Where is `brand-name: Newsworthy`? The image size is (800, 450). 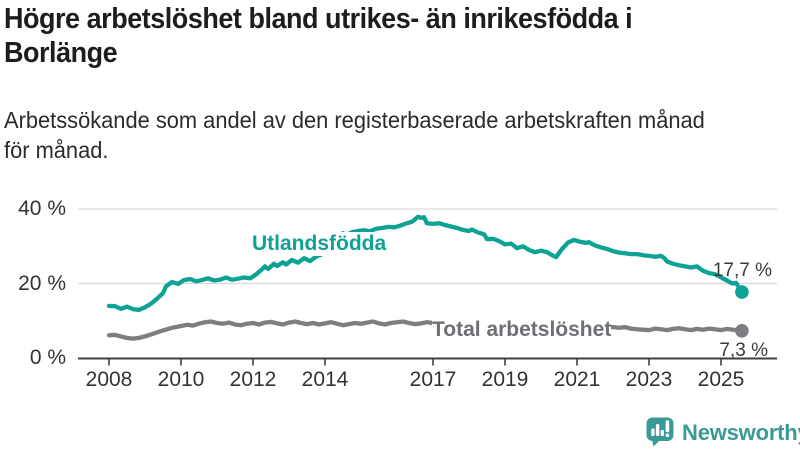
brand-name: Newsworthy is located at coordinates (741, 432).